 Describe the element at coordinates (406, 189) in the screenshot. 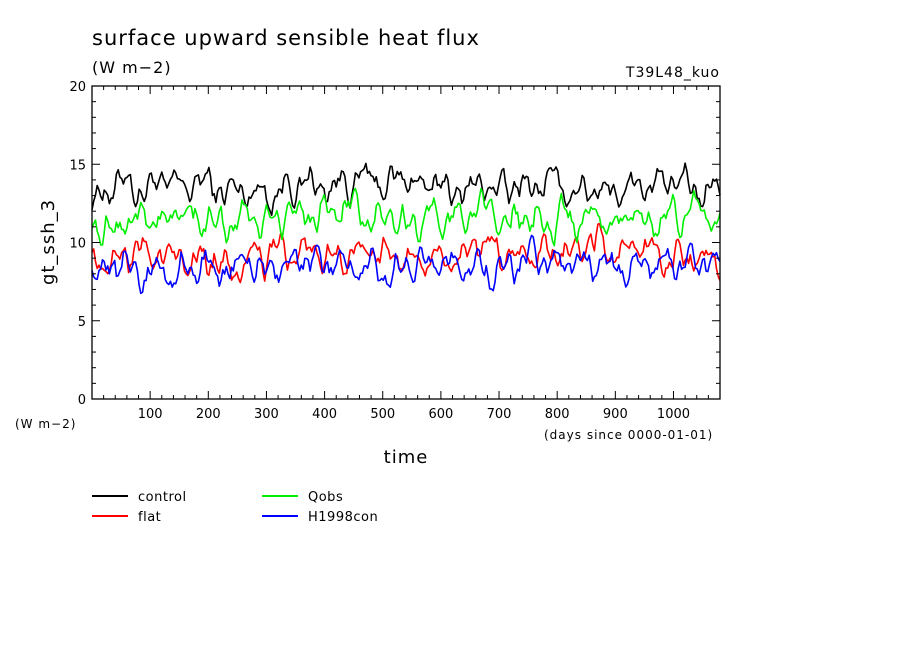

I see `series-line-control` at that location.